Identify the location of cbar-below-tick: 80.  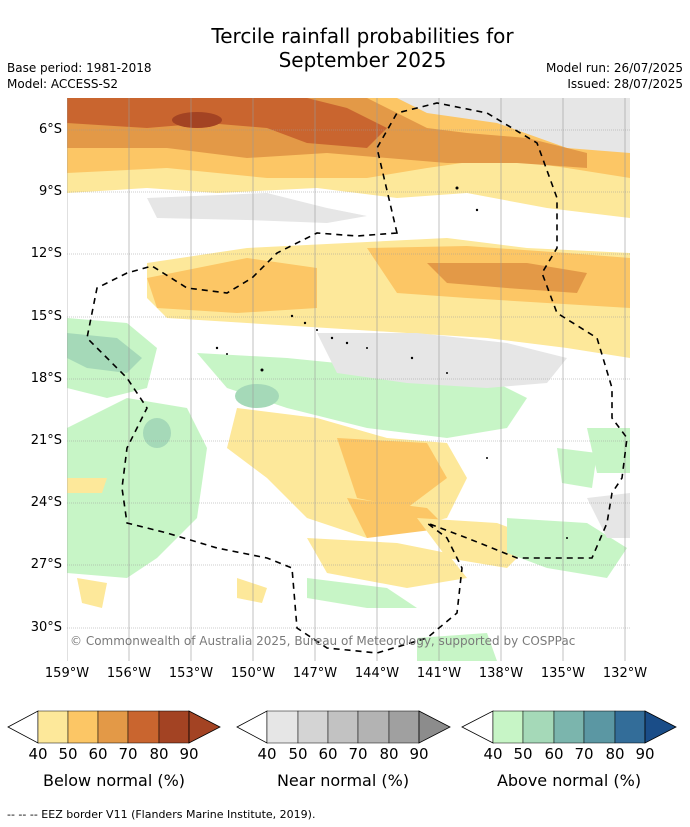
(159, 754).